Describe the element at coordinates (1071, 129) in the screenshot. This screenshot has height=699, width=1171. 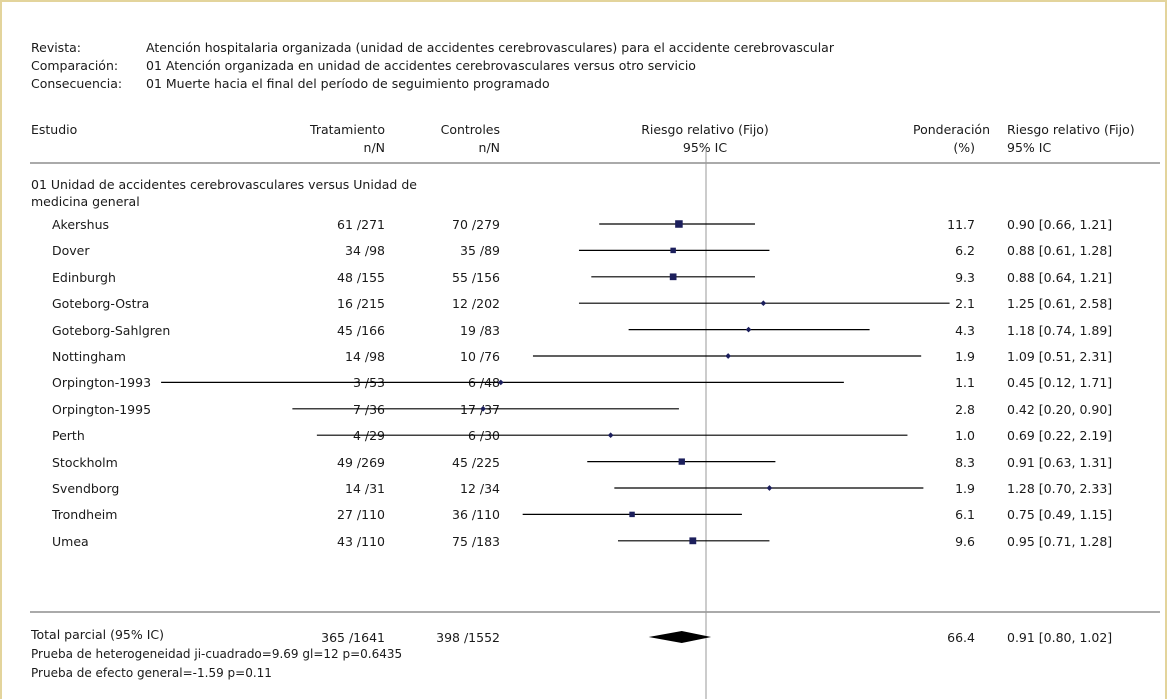
I see `col-header-rr2: Riesgo relativo (Fijo)` at that location.